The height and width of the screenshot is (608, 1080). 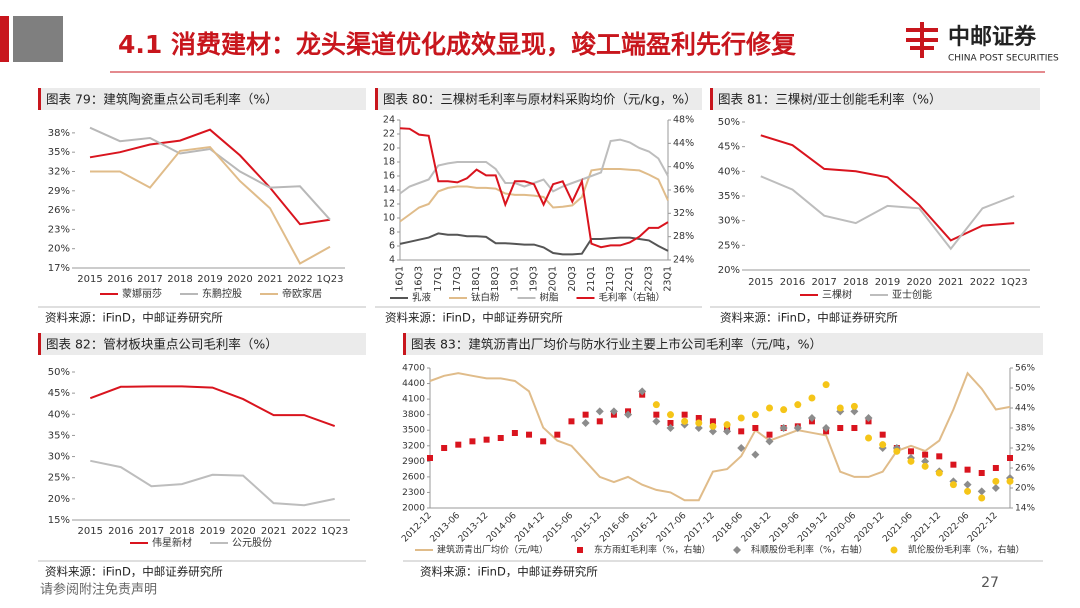 I want to click on legend-label: 科顺股份毛利率（%，右轴）, so click(x=809, y=550).